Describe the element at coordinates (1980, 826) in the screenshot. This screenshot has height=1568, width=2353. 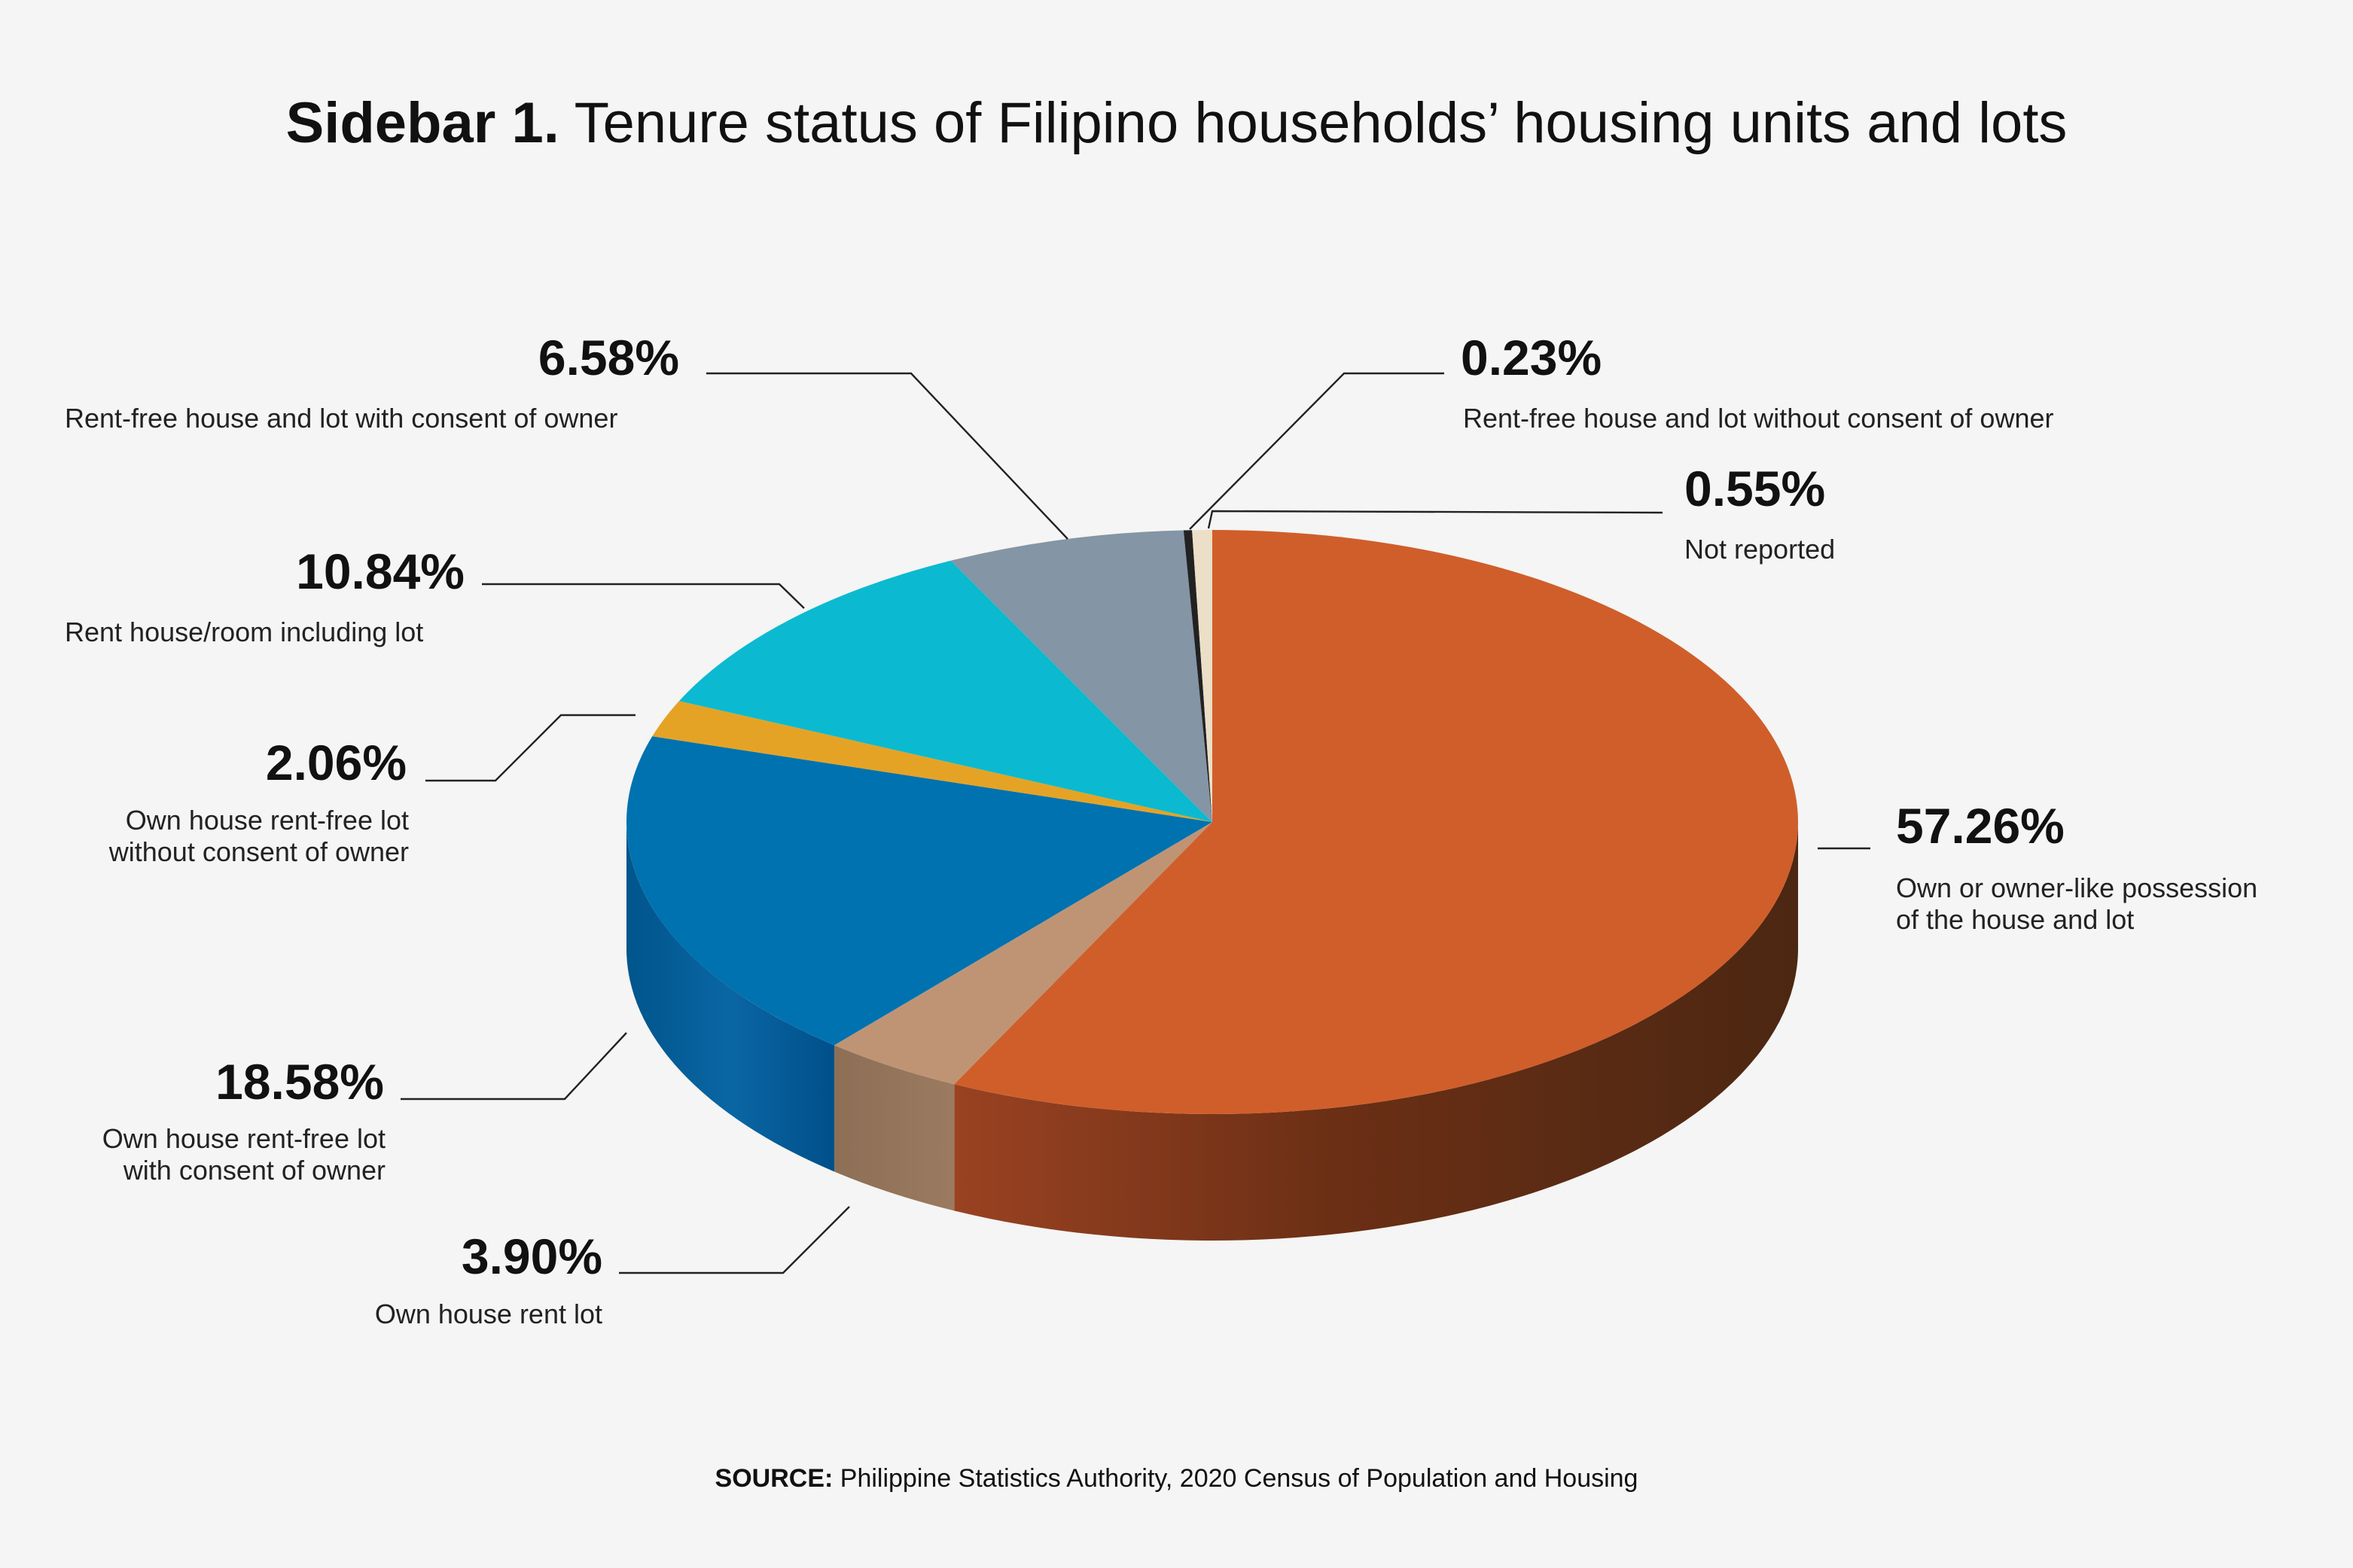
I see `slice-value-label: 57.26%` at that location.